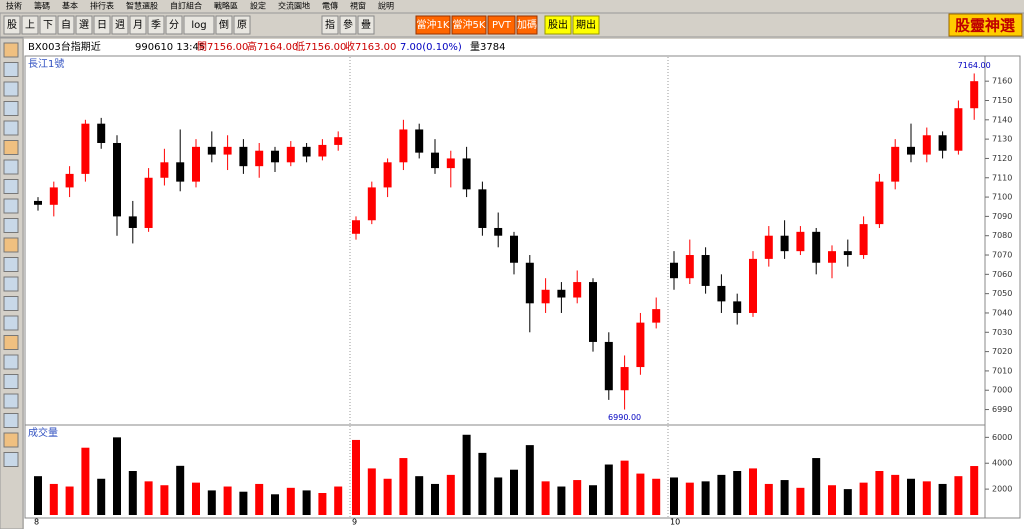  Describe the element at coordinates (42, 6) in the screenshot. I see `menu-item: 籌碼` at that location.